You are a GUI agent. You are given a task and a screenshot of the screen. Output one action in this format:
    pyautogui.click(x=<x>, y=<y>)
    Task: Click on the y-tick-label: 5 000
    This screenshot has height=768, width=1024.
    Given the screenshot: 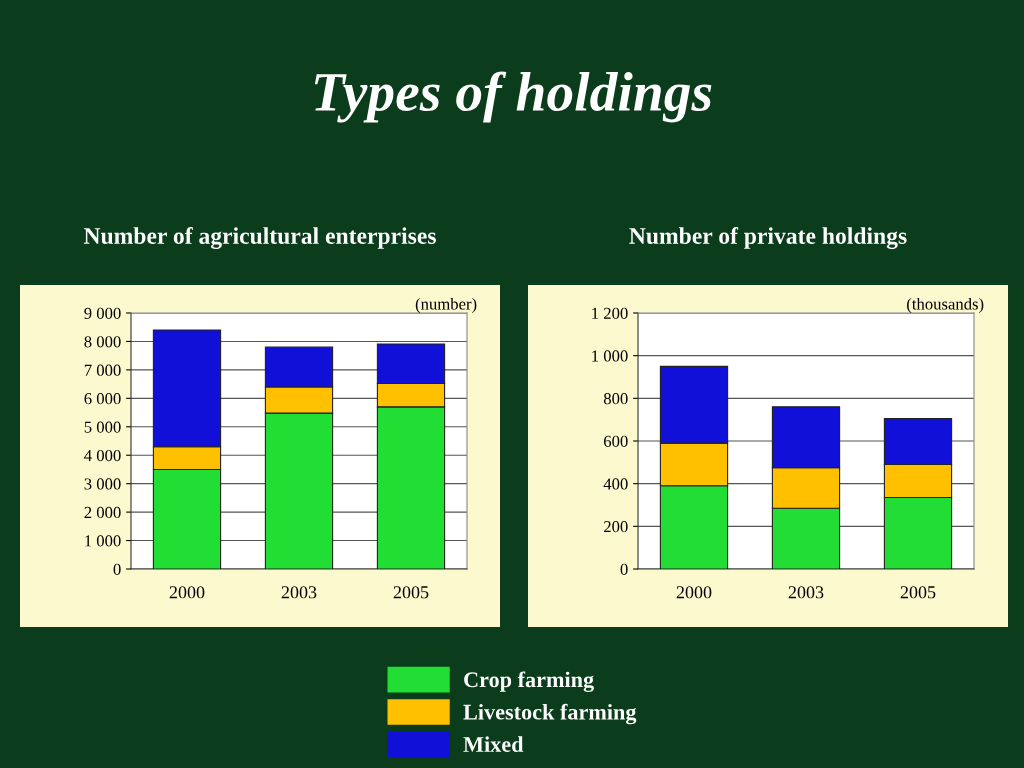 What is the action you would take?
    pyautogui.click(x=102, y=427)
    